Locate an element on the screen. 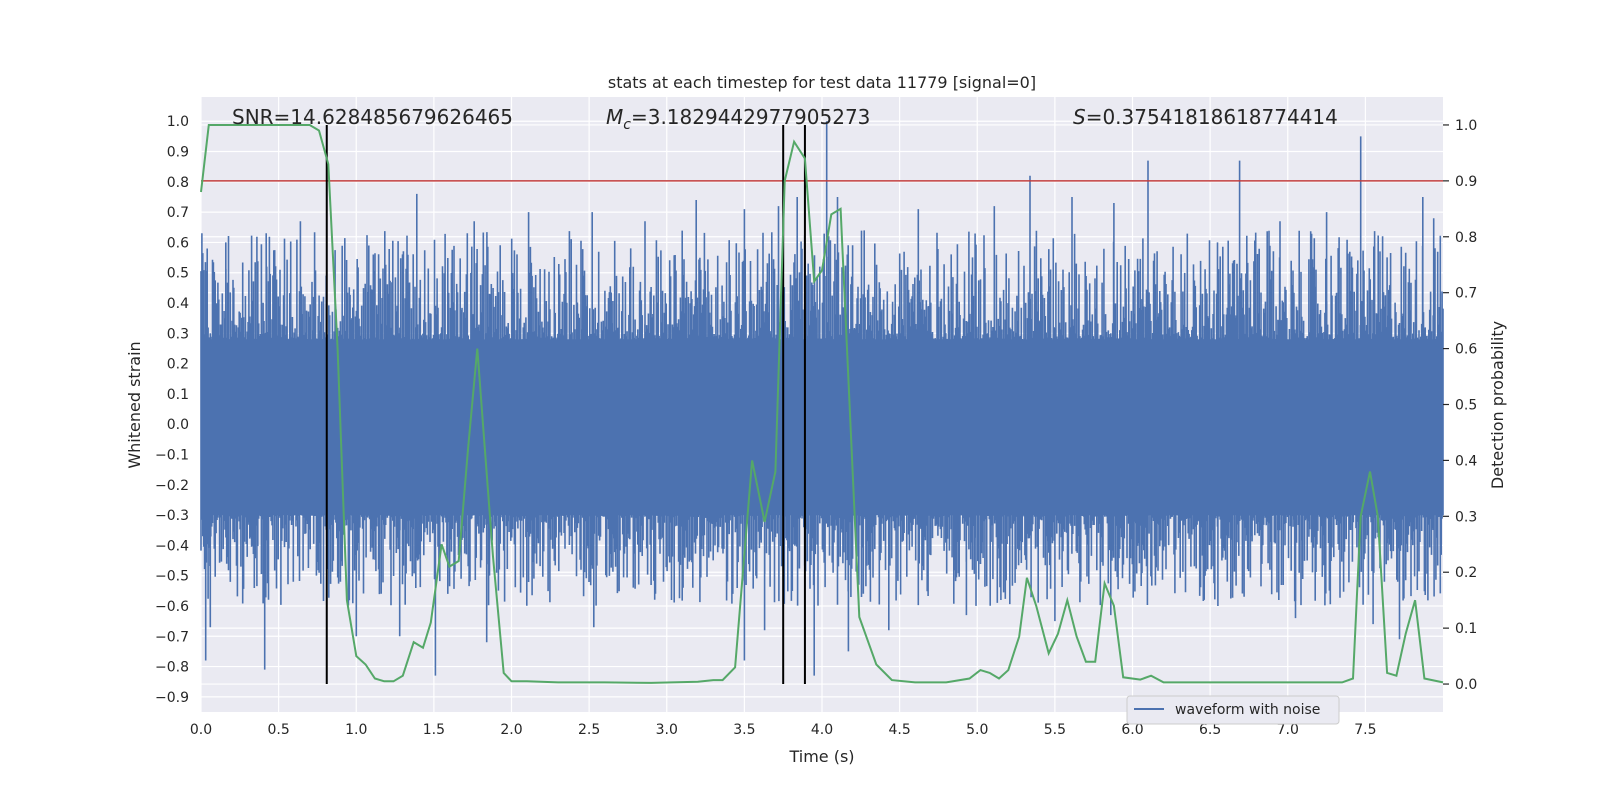  y-left-tick-label: −0.6 is located at coordinates (172, 607).